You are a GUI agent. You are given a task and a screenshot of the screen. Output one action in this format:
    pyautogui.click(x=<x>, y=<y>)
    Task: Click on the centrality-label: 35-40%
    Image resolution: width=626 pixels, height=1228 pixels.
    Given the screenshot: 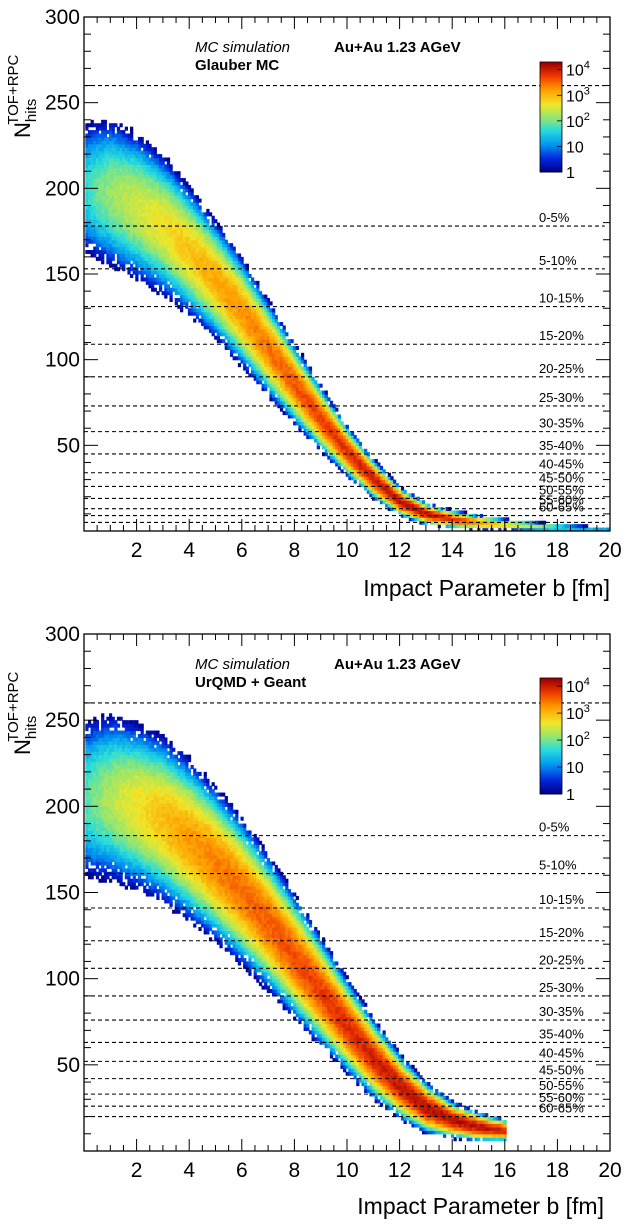 What is the action you would take?
    pyautogui.click(x=561, y=445)
    